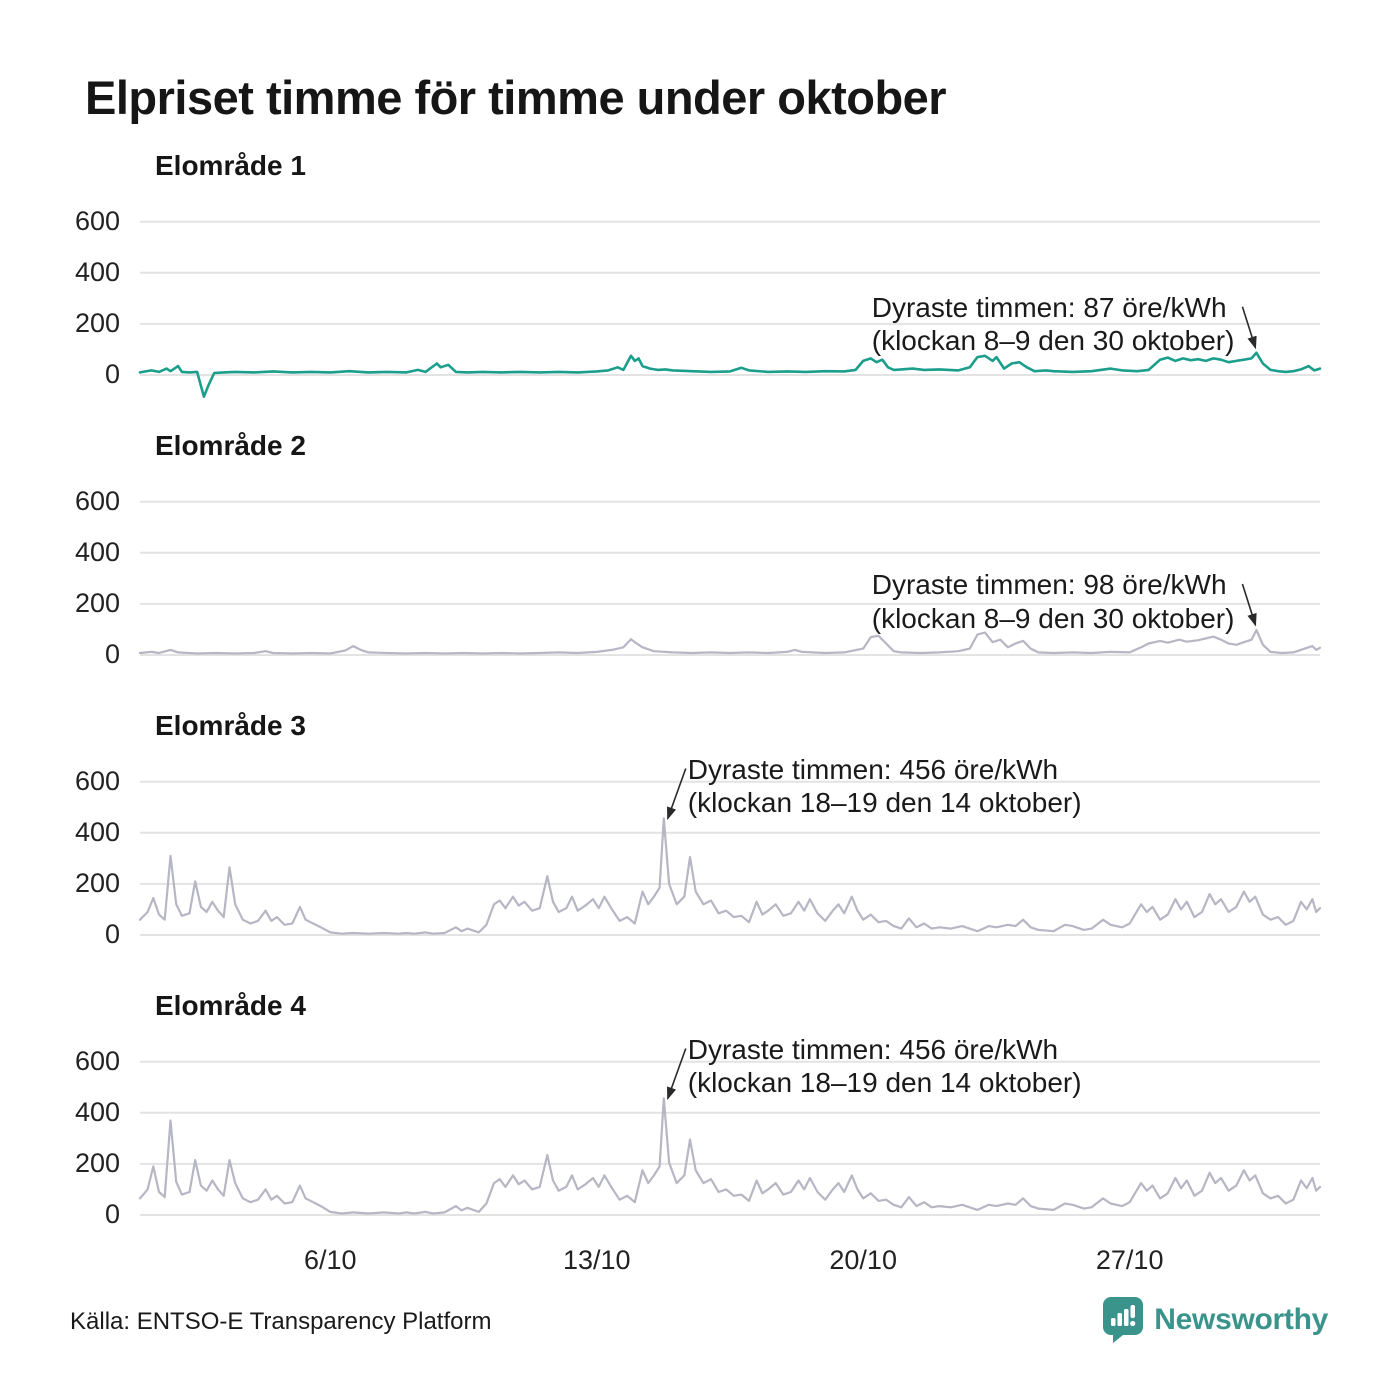 This screenshot has width=1400, height=1400. What do you see at coordinates (730, 1265) in the screenshot?
I see `x-axis: 6/10 13/10 20/10 27/10` at bounding box center [730, 1265].